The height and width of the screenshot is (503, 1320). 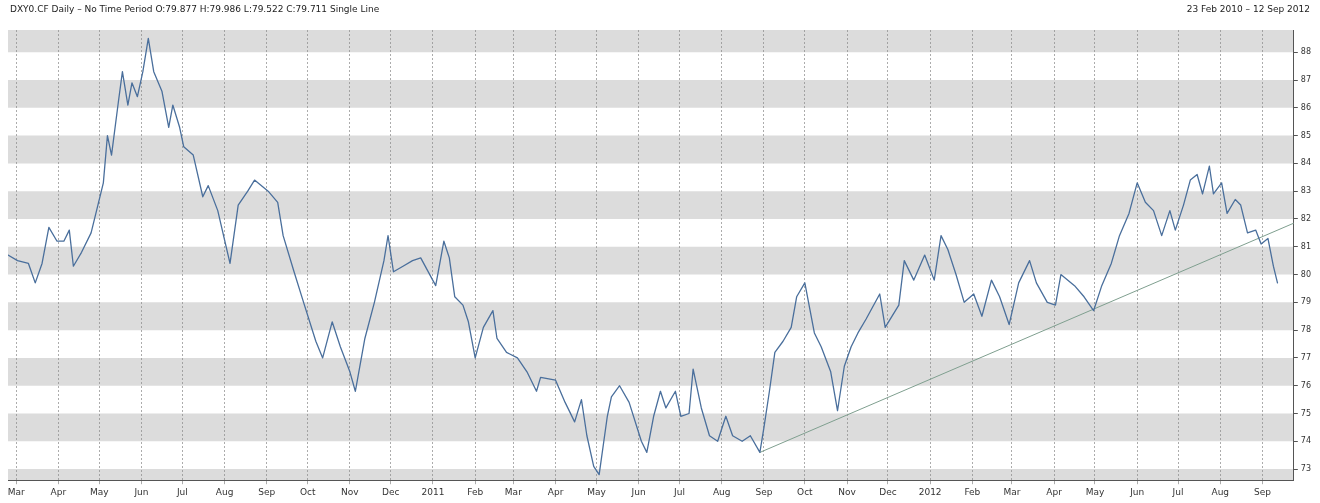 What do you see at coordinates (1306, 219) in the screenshot?
I see `y-tick-label: 82` at bounding box center [1306, 219].